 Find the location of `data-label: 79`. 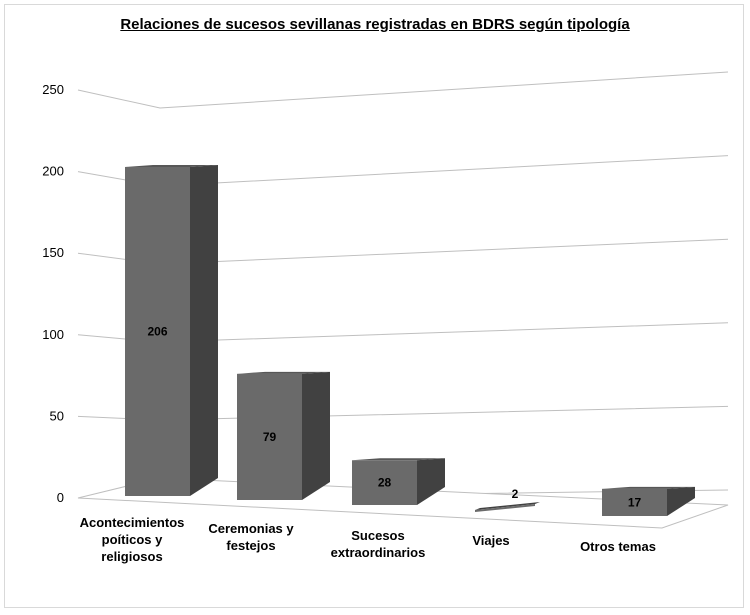

data-label: 79 is located at coordinates (270, 437).